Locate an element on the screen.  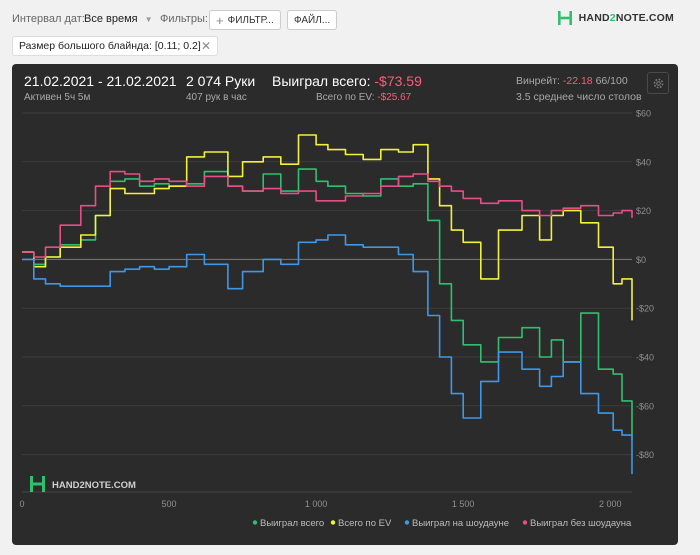
y-tick-label: -$80 is located at coordinates (645, 455).